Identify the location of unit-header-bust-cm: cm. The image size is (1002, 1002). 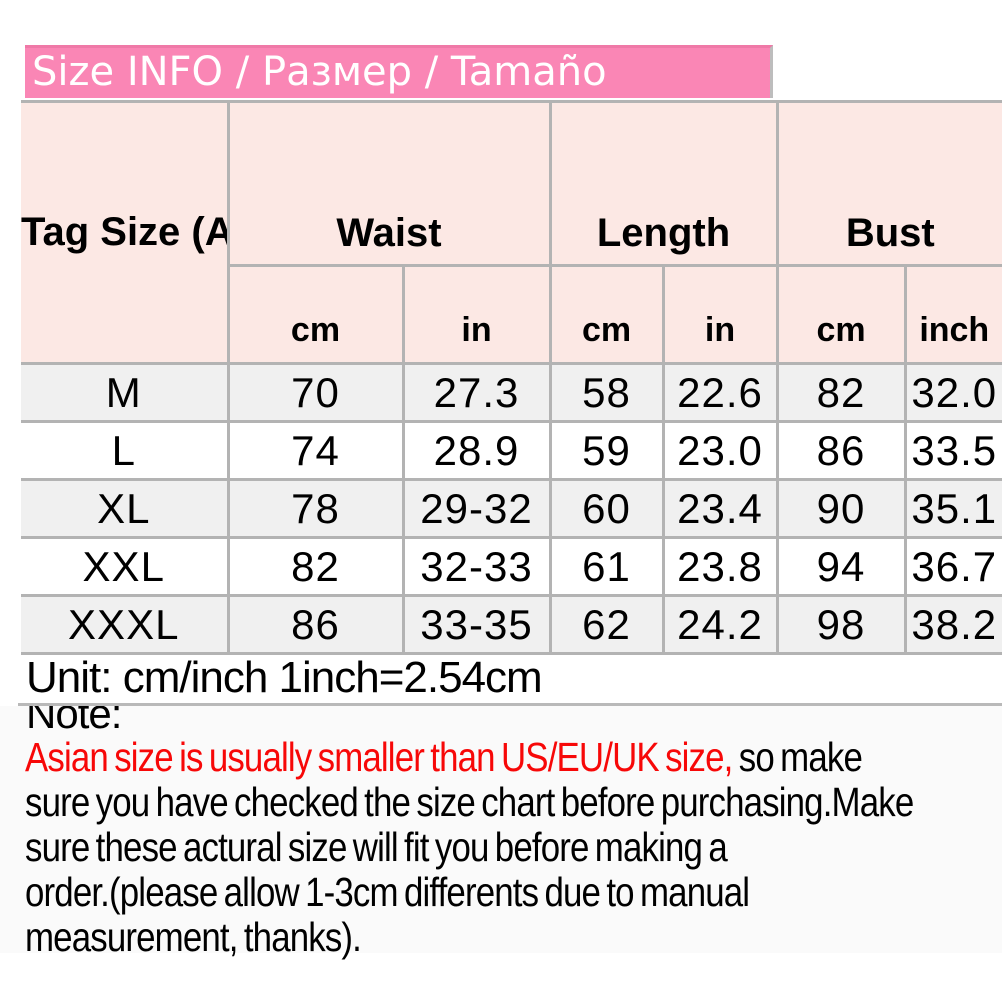
(841, 314).